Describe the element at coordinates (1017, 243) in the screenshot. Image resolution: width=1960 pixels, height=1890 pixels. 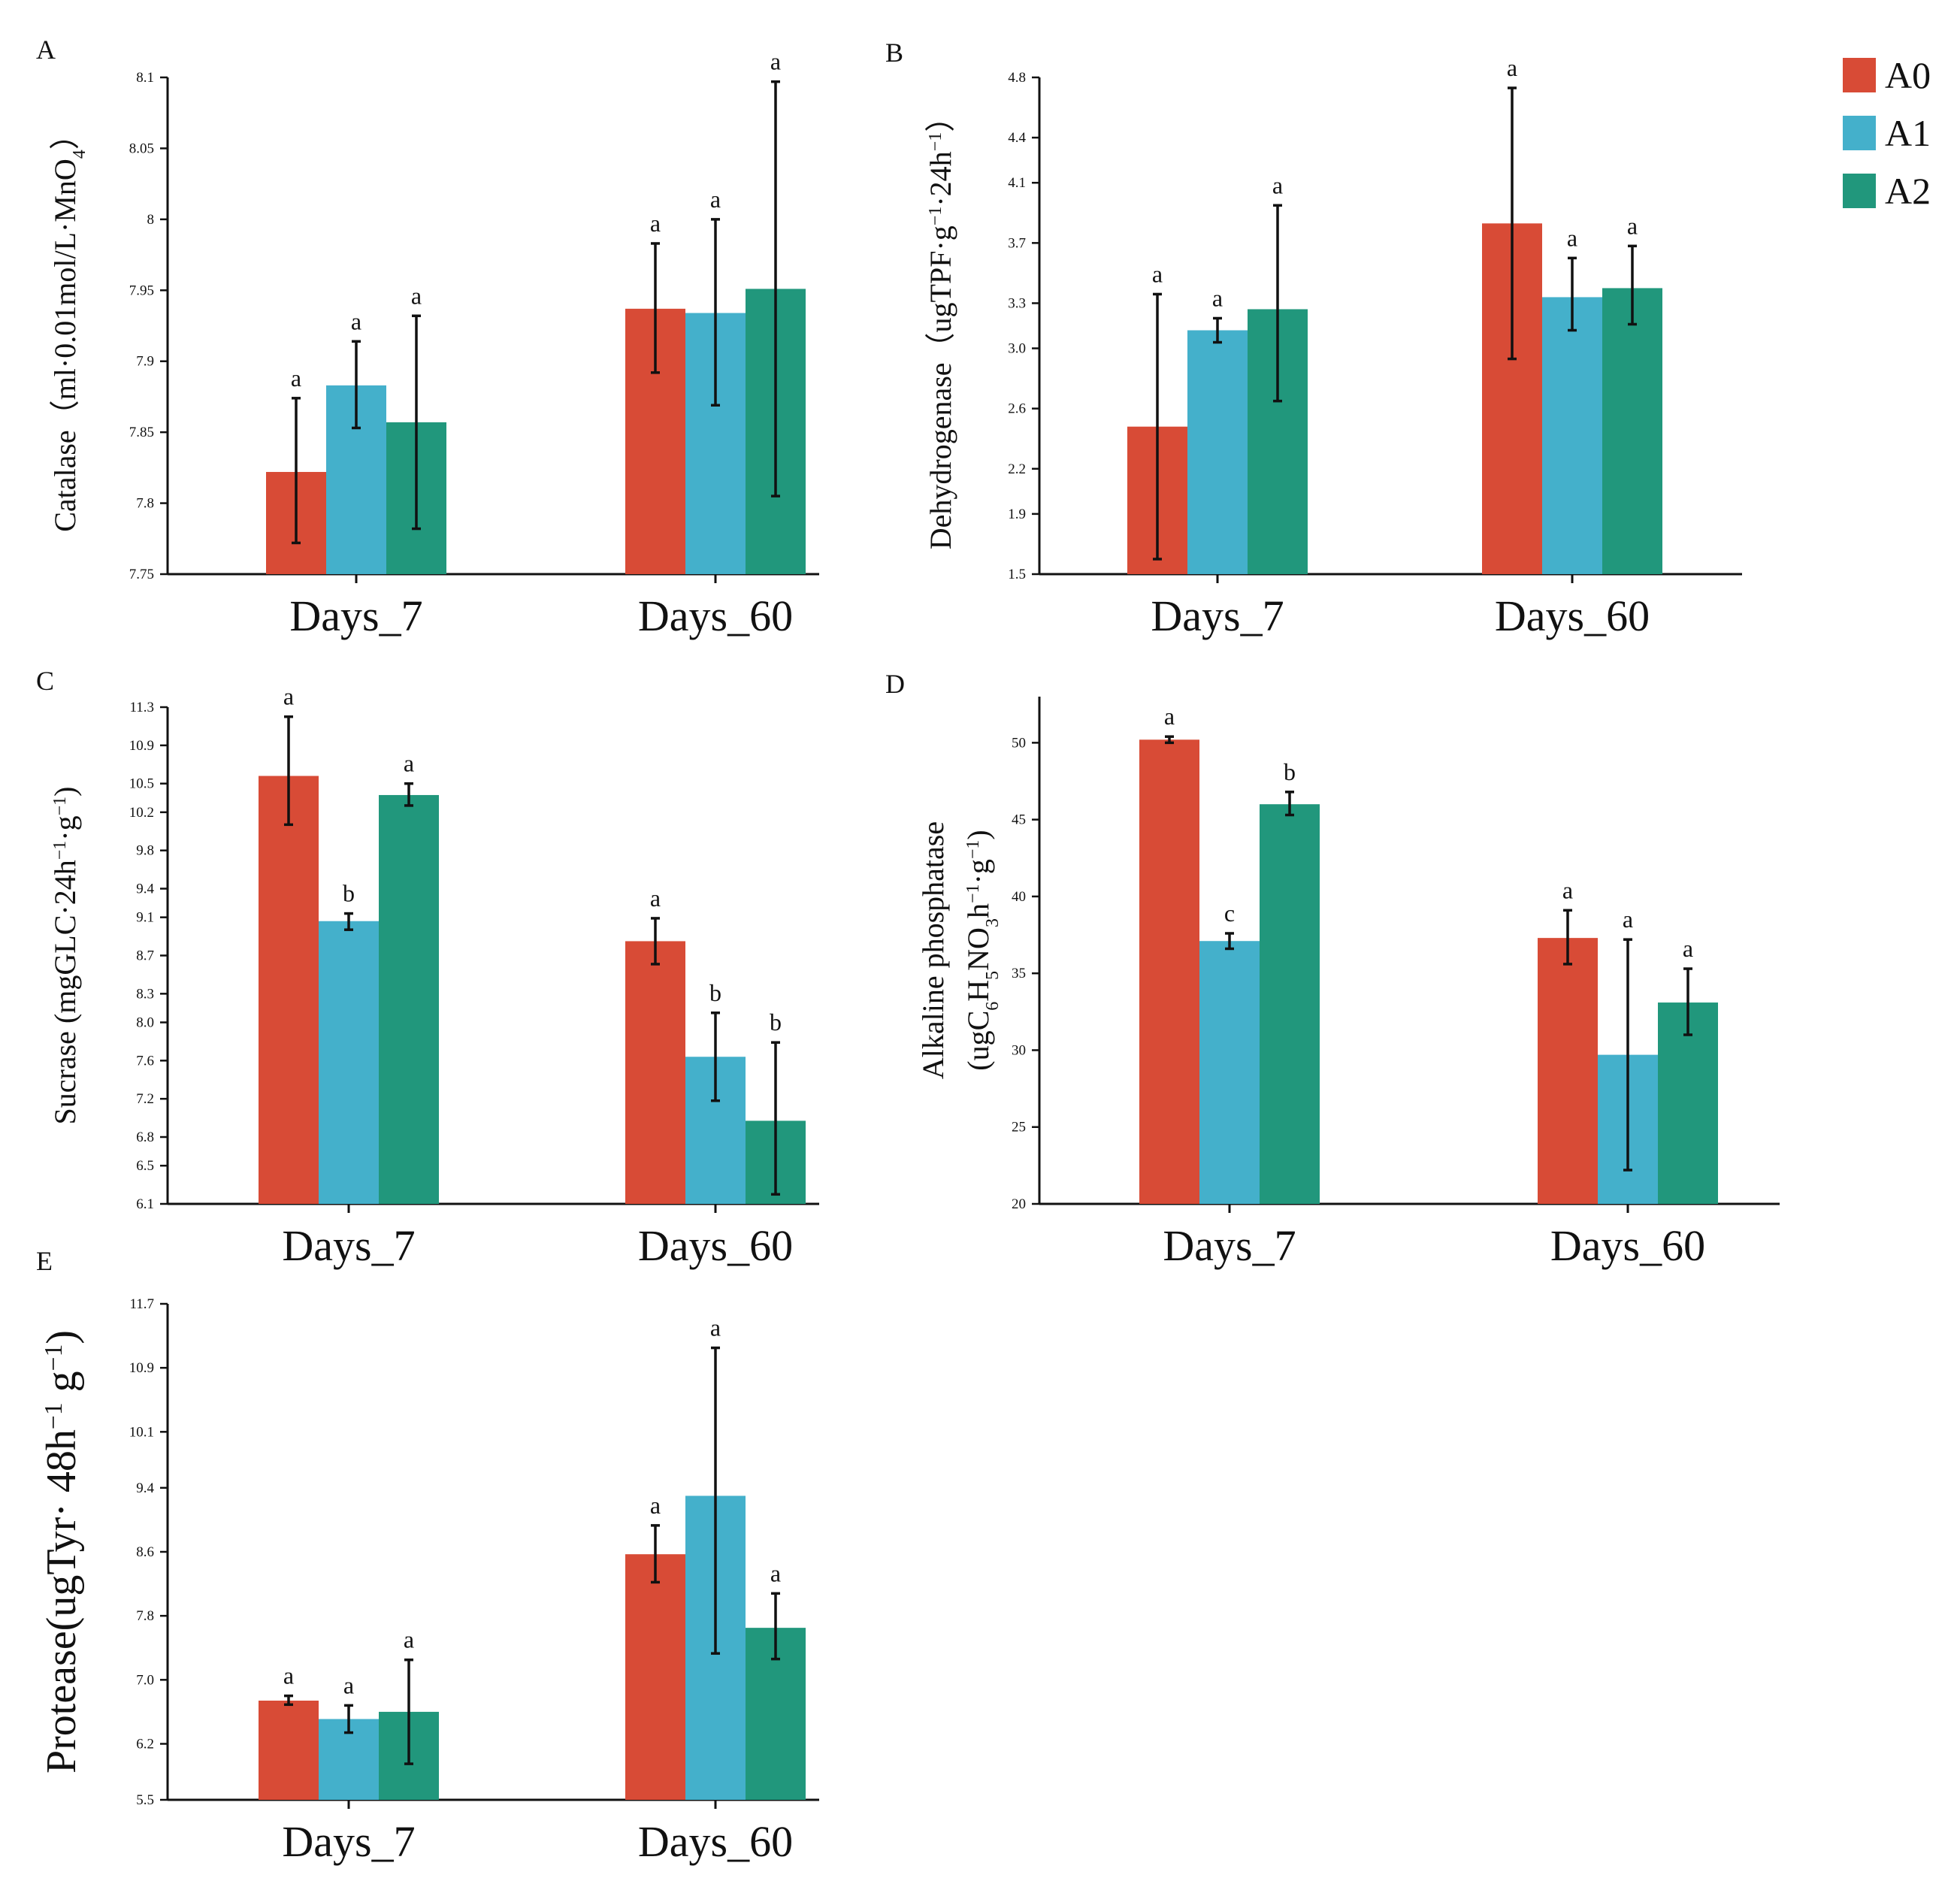
I see `y-tick-label: 3.7` at that location.